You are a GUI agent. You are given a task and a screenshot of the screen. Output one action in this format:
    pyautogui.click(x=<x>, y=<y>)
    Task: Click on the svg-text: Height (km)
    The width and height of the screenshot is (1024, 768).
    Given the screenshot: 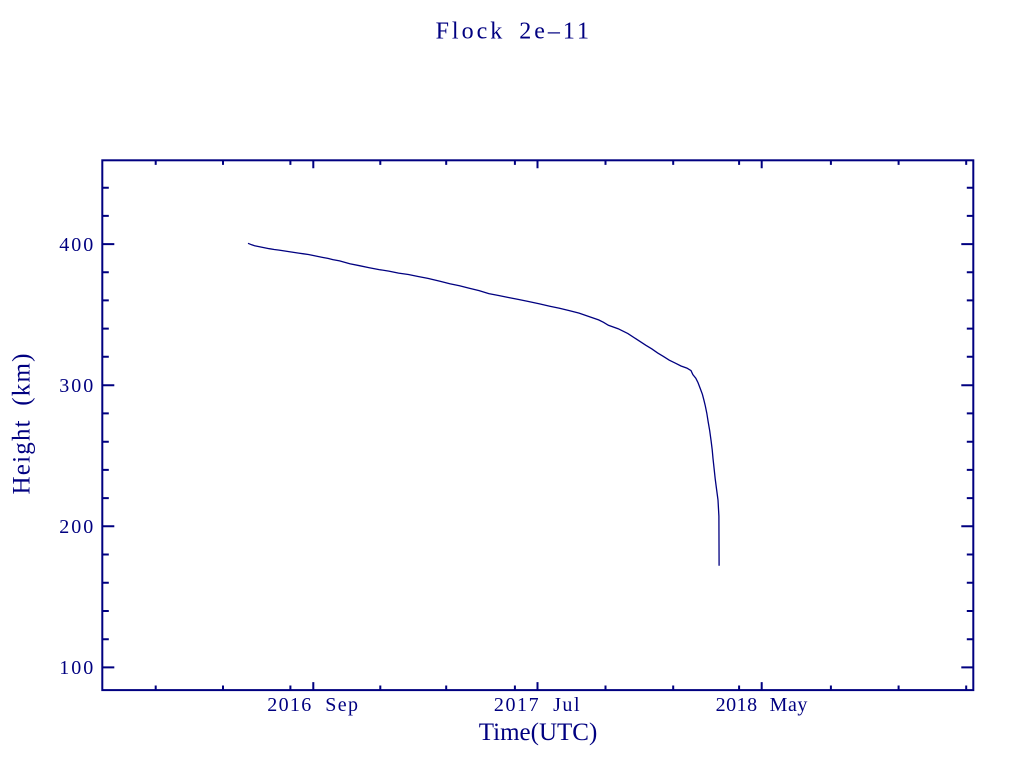 What is the action you would take?
    pyautogui.click(x=22, y=423)
    